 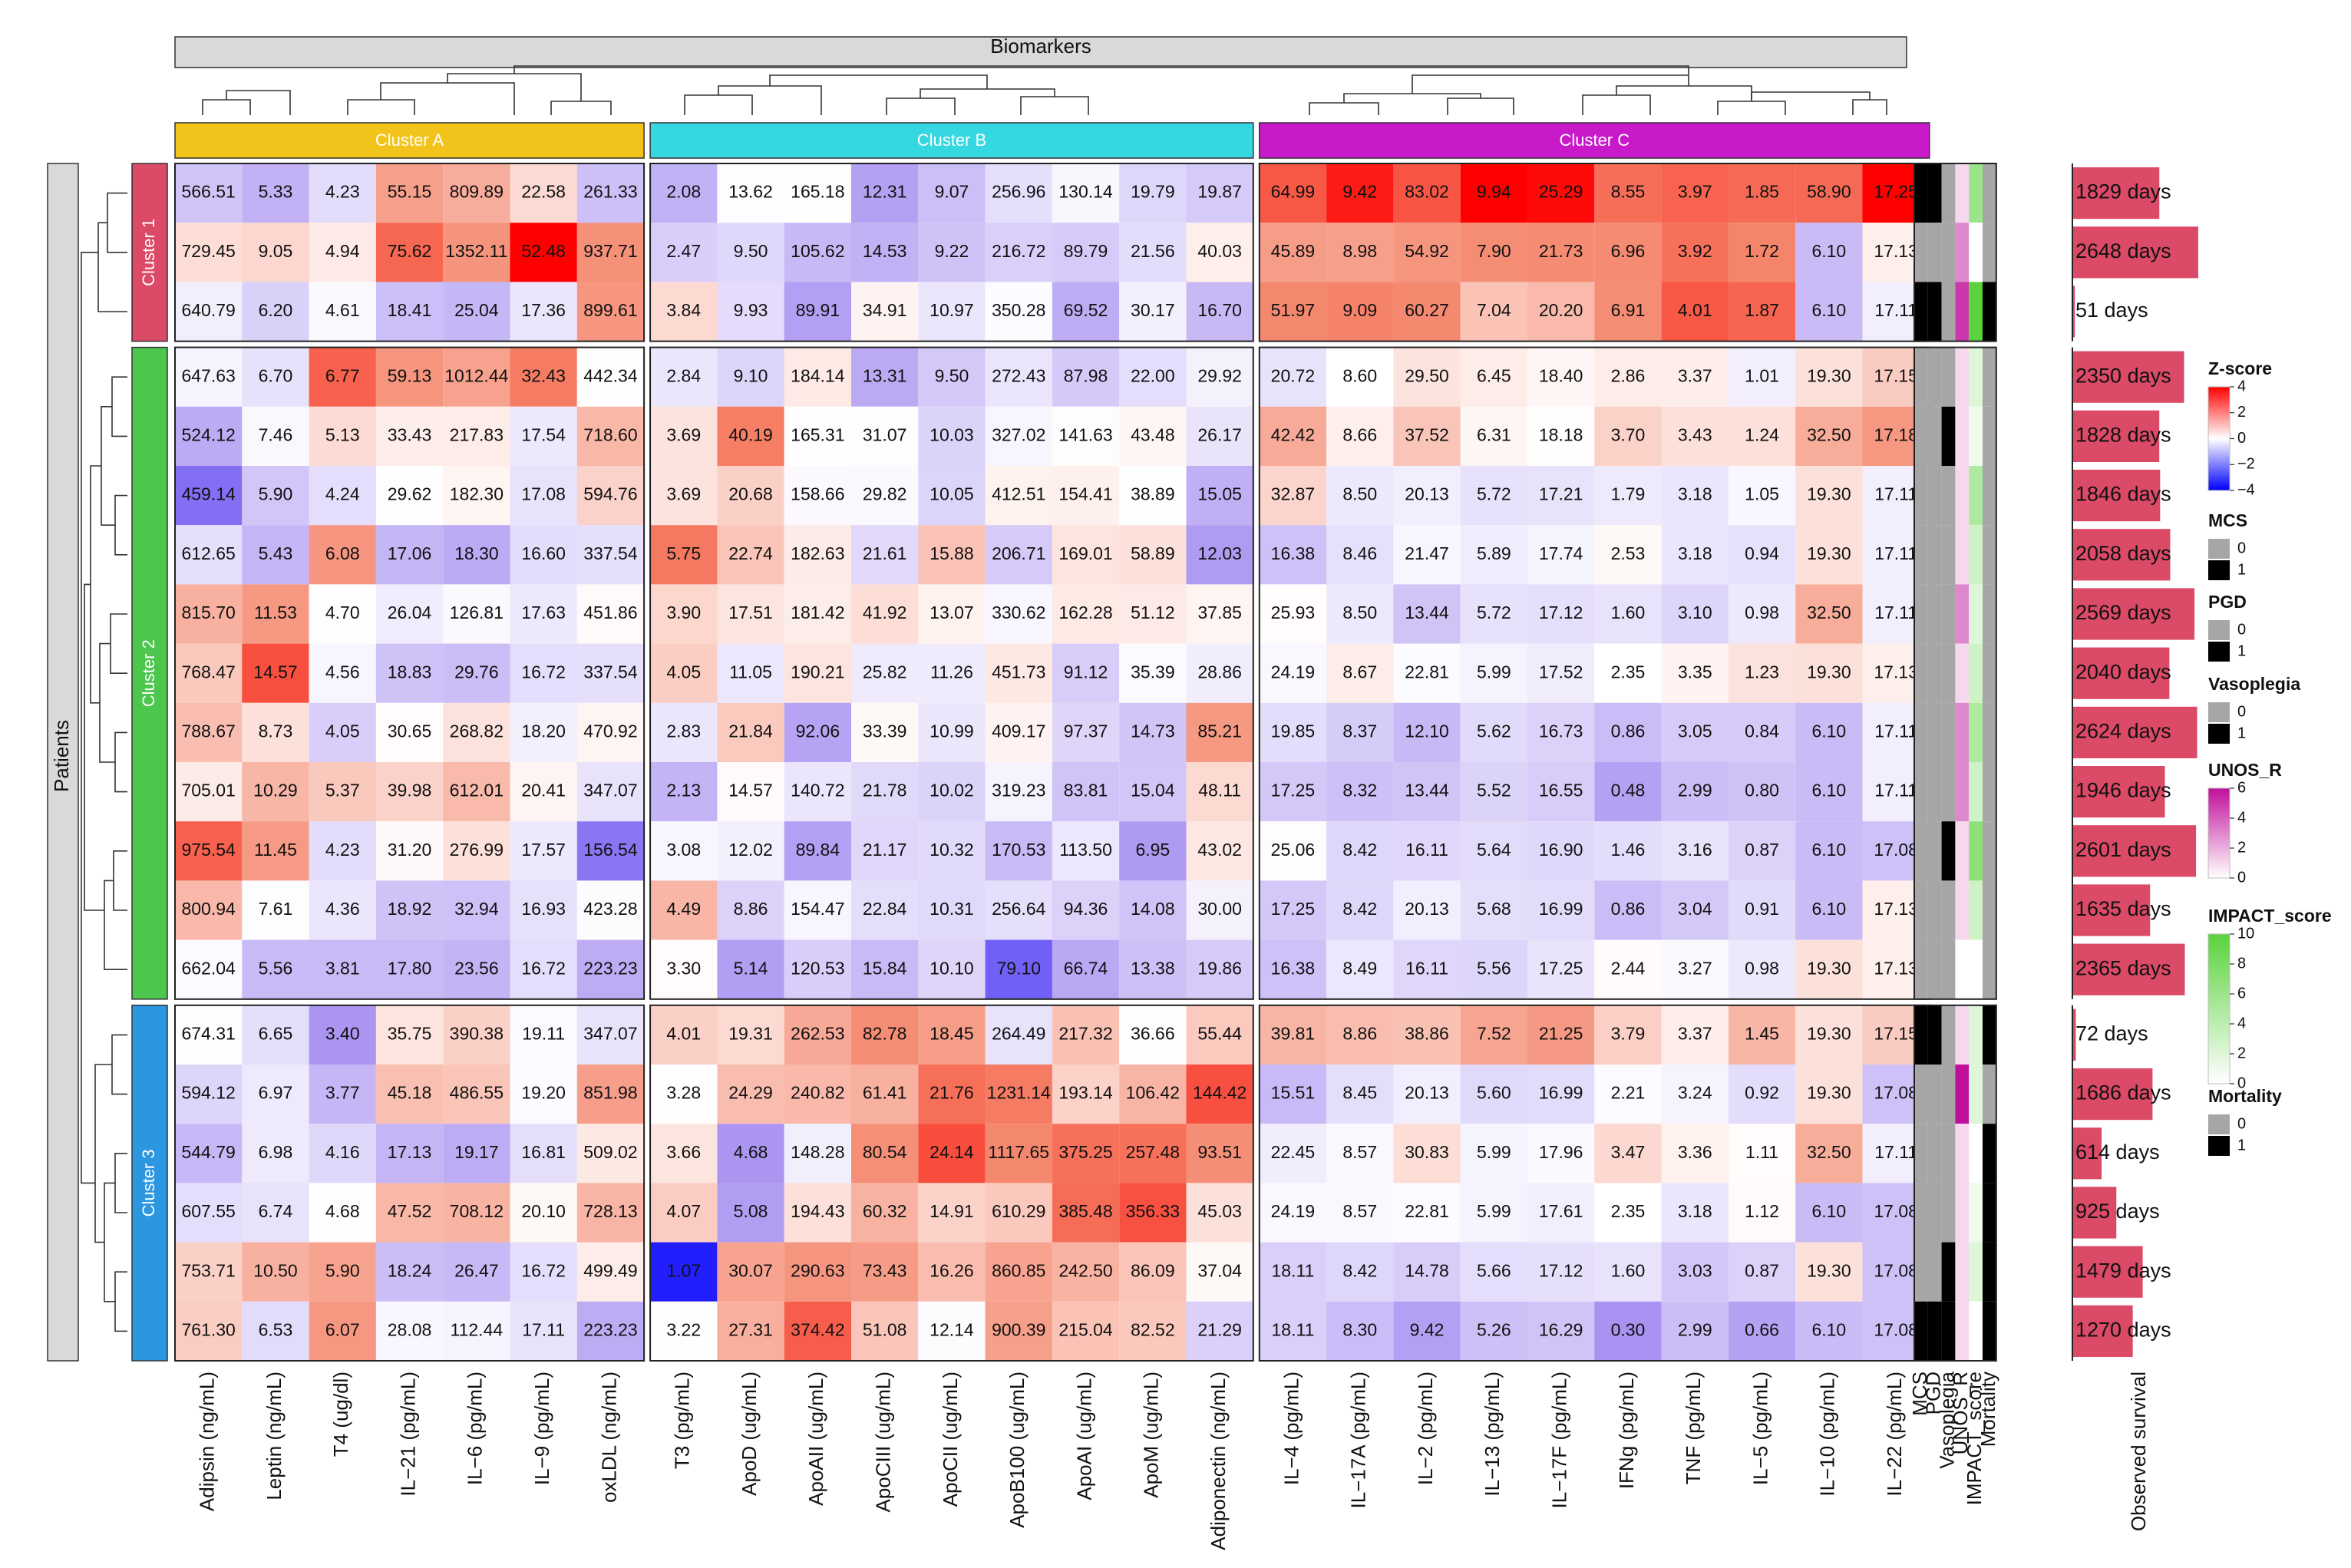 I want to click on heatmap-cell-value: 1.23, so click(x=1762, y=672).